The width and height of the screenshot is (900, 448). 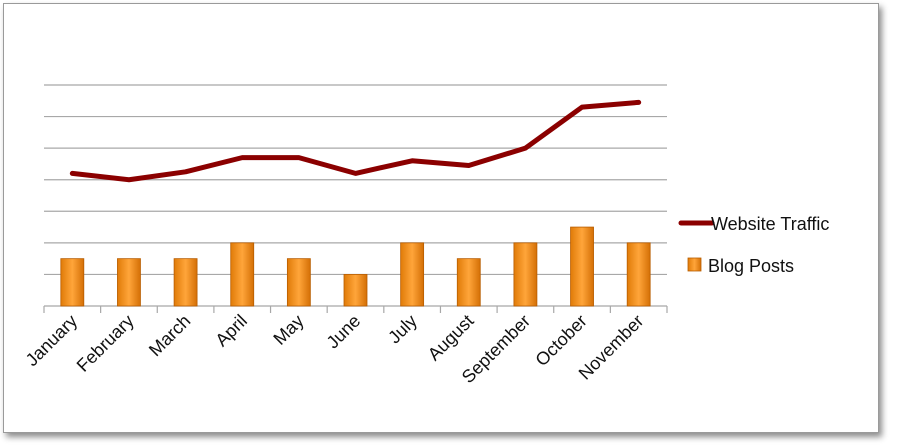 What do you see at coordinates (412, 274) in the screenshot?
I see `bar-july` at bounding box center [412, 274].